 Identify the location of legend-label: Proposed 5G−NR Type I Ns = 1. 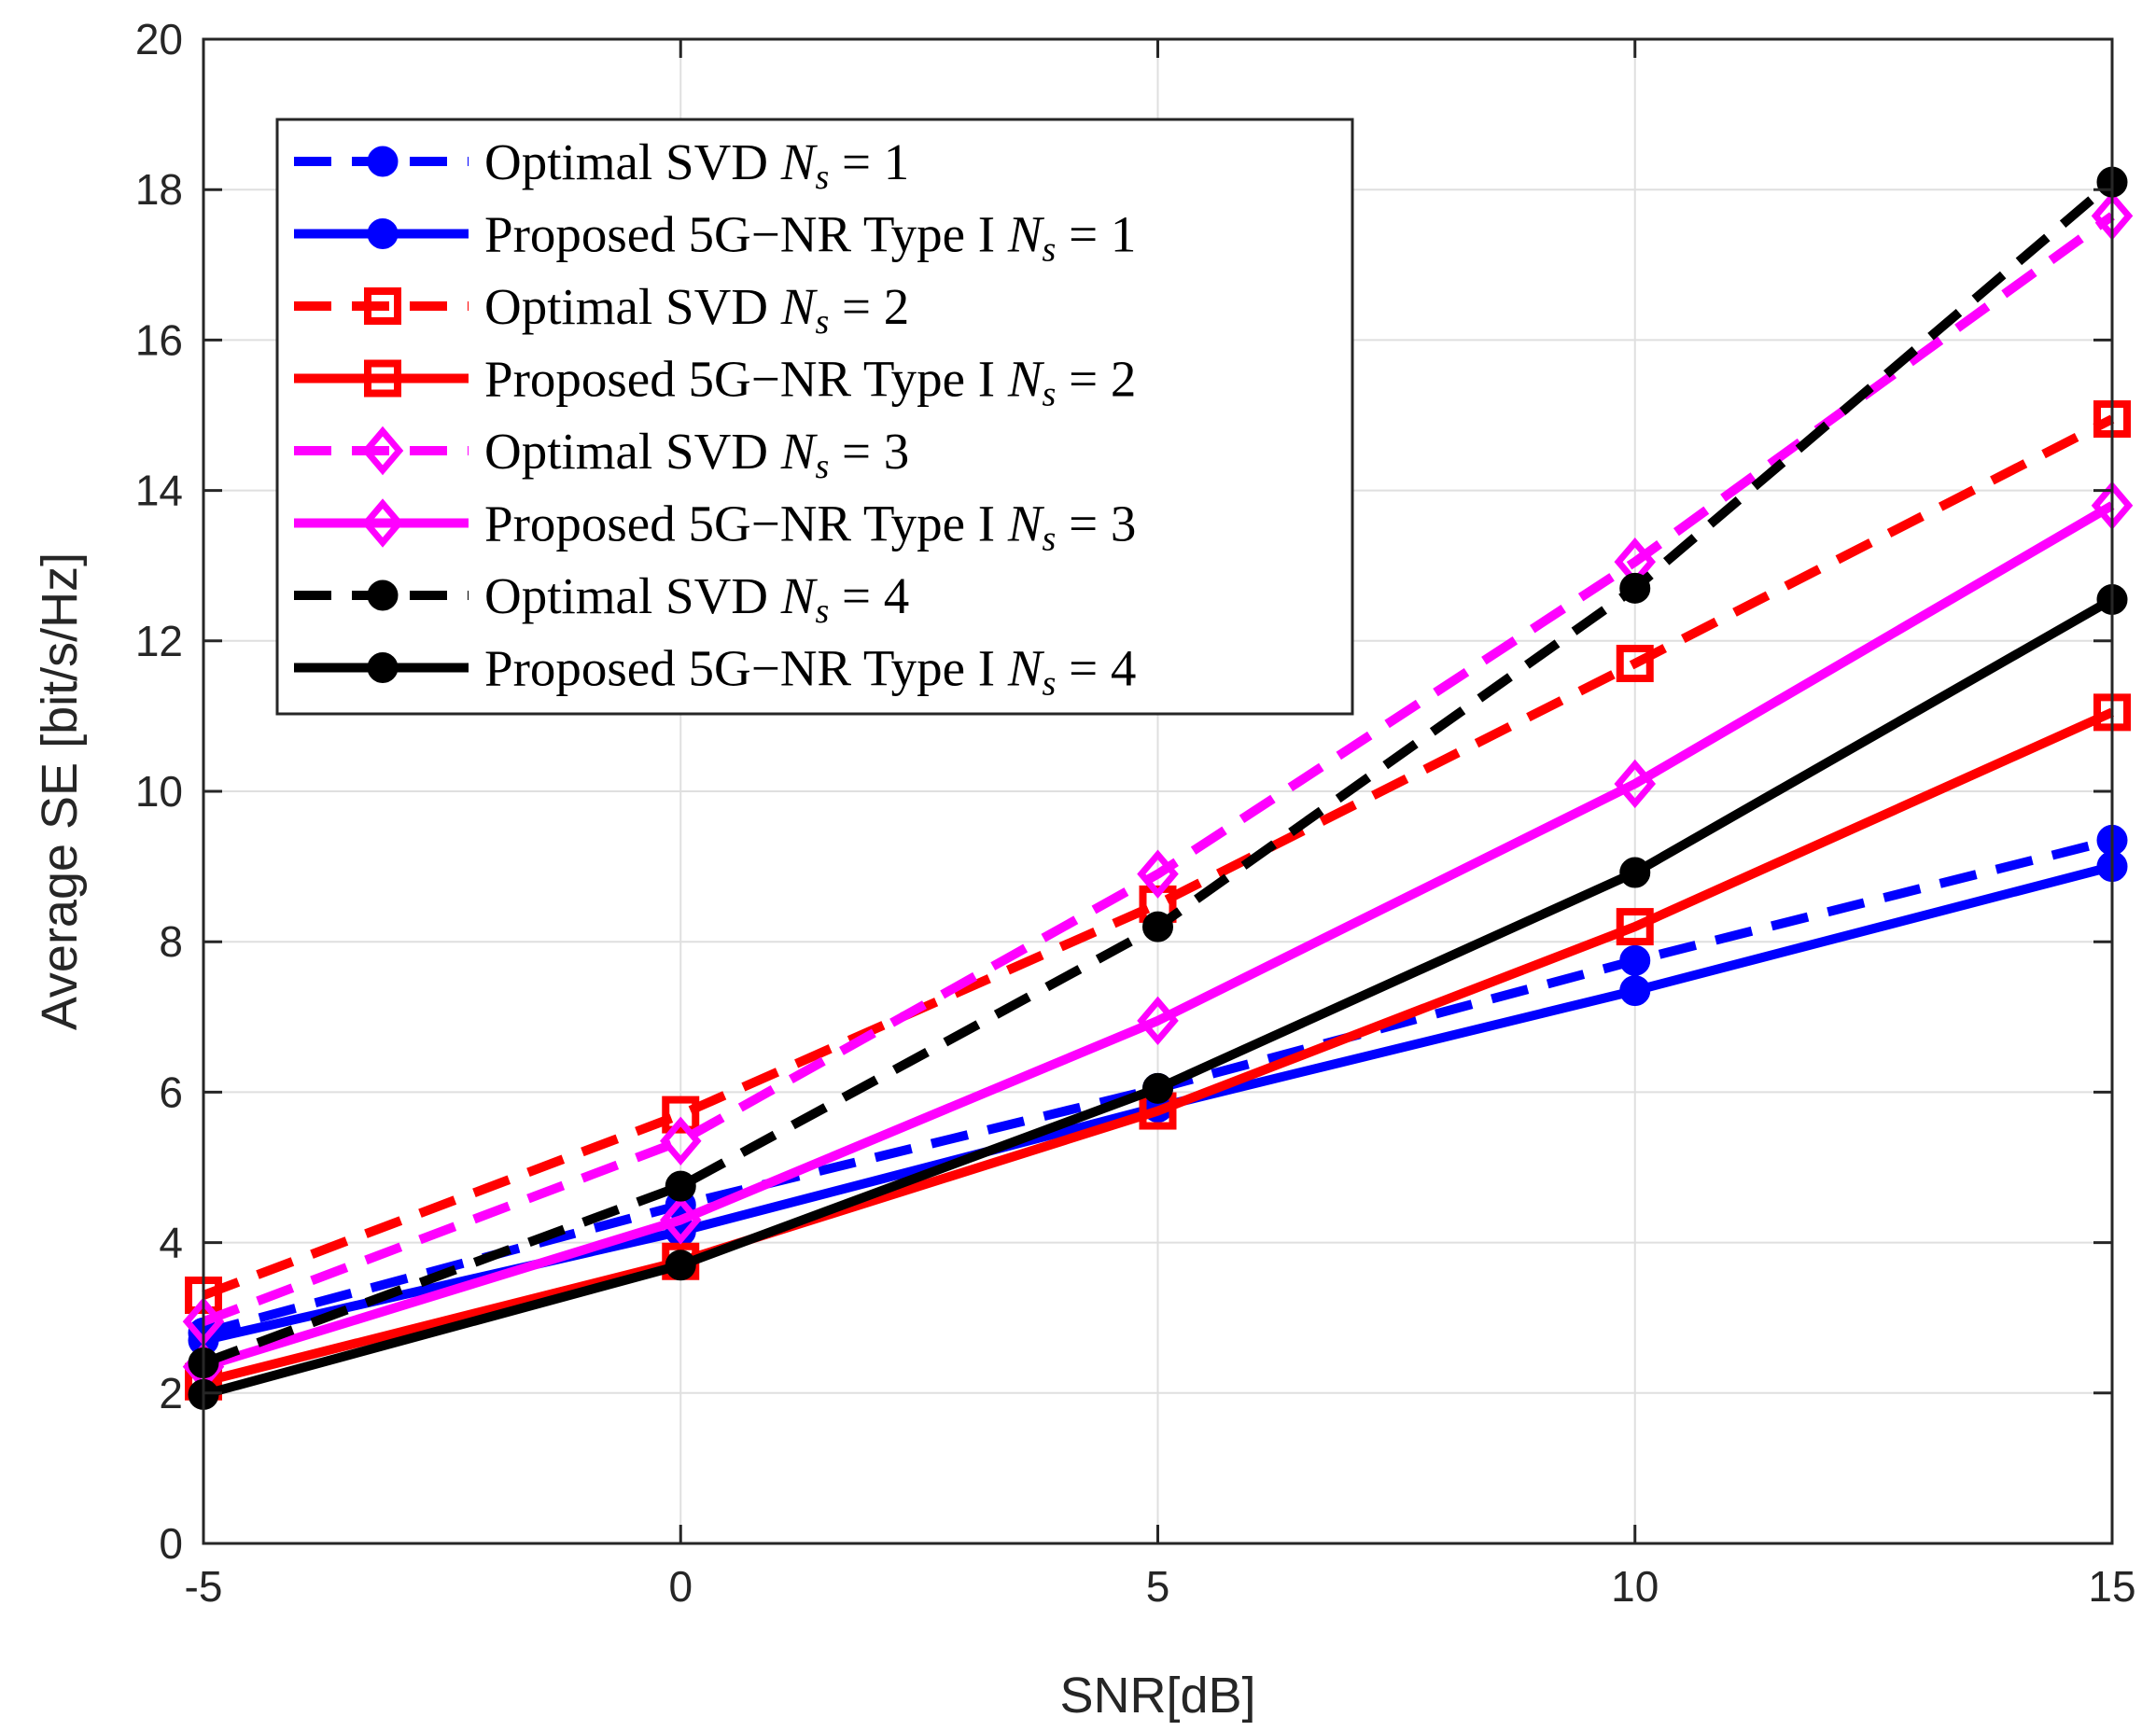
(810, 238).